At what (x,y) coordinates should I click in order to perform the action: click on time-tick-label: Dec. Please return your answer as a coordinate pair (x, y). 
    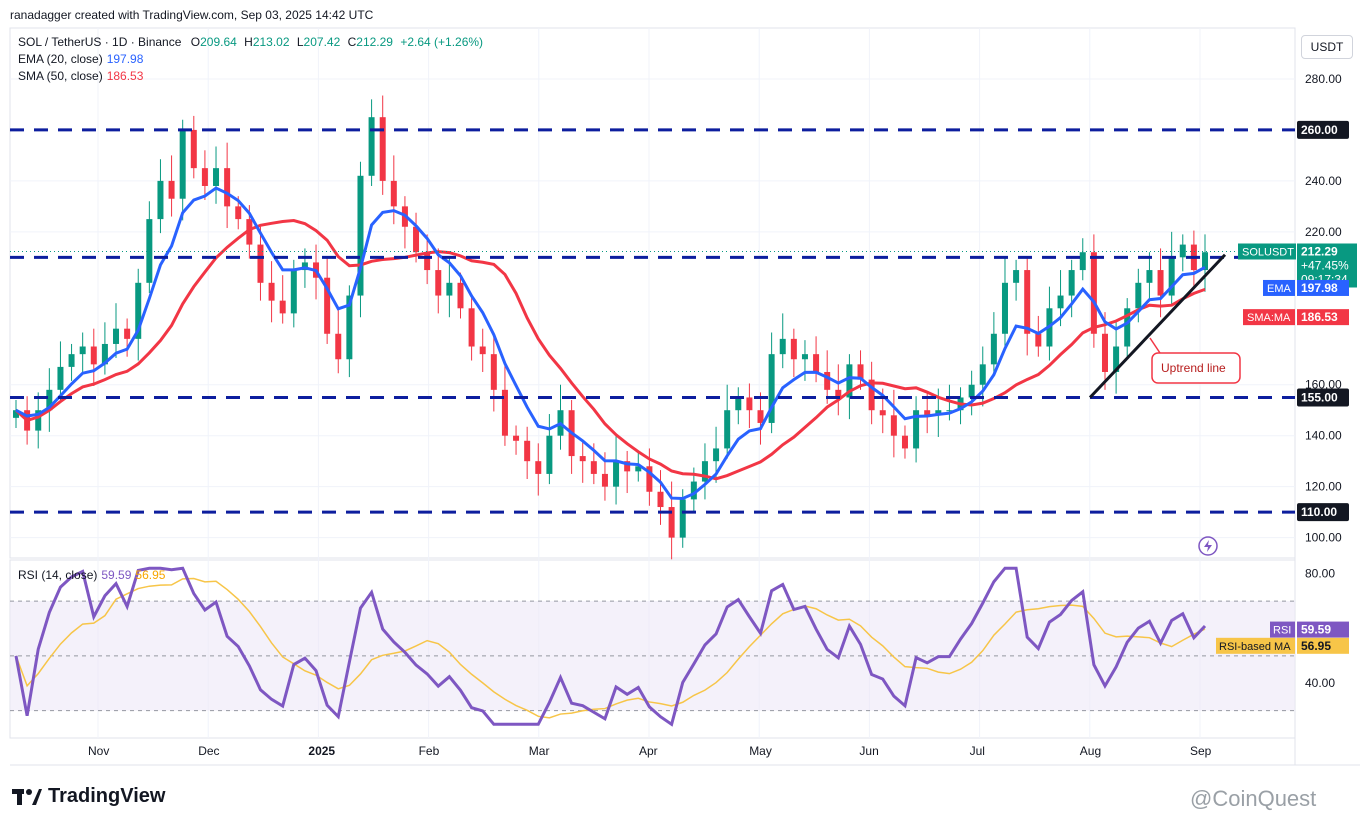
    Looking at the image, I should click on (208, 751).